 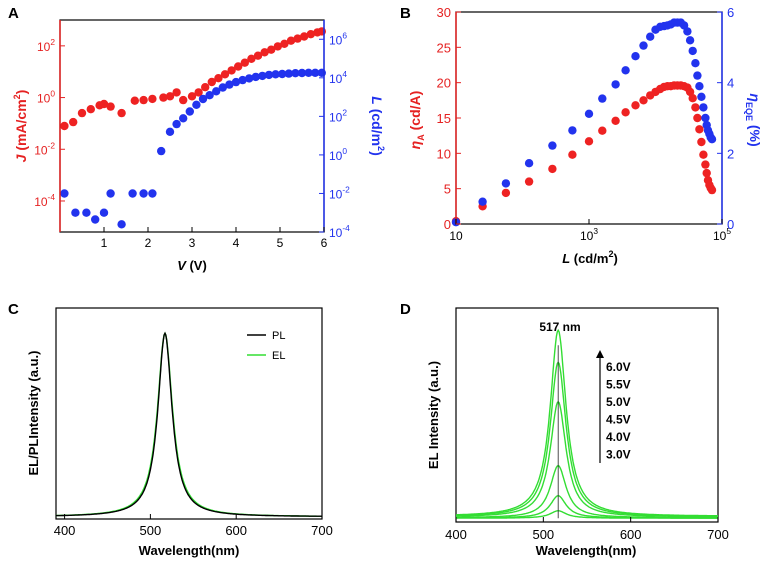 I want to click on panel-a-x-tick-label: 4, so click(x=236, y=243).